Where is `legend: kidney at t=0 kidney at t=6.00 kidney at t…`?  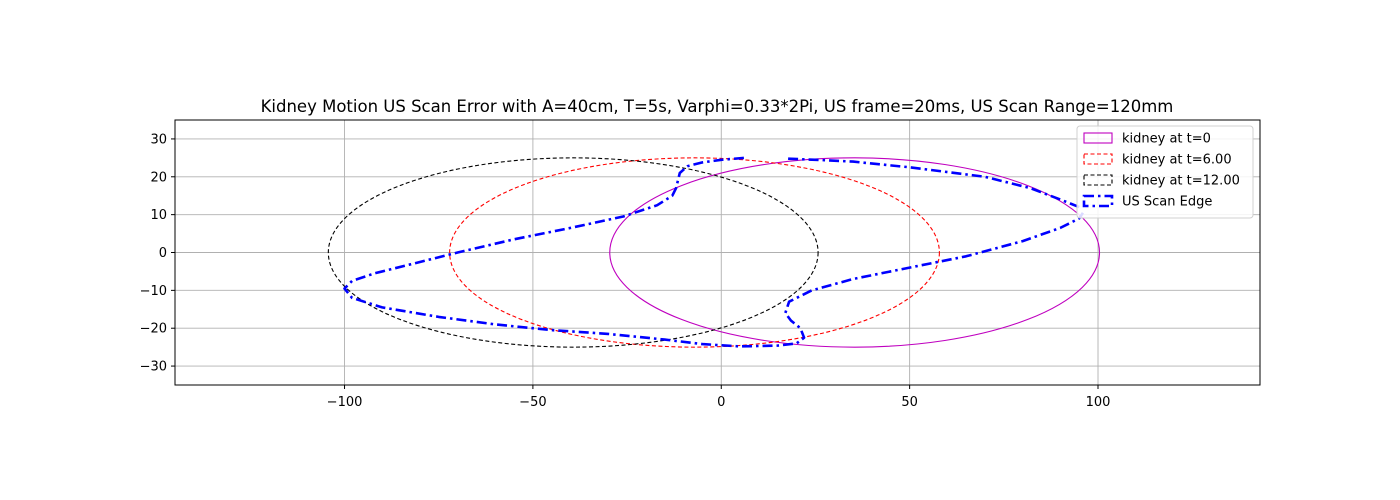
legend: kidney at t=0 kidney at t=6.00 kidney at t… is located at coordinates (1165, 172).